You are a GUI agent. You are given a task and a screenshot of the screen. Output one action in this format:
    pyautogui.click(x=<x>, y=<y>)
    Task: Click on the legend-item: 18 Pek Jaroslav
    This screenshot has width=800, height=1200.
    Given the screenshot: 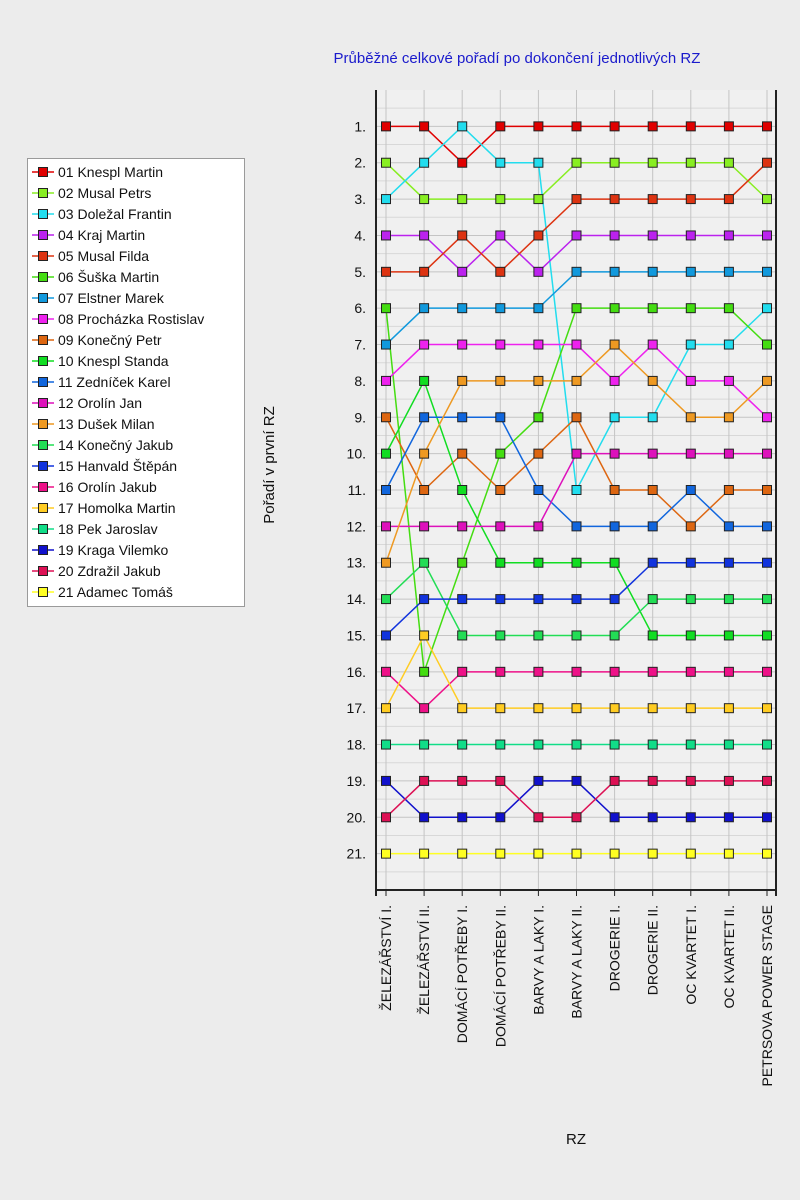 What is the action you would take?
    pyautogui.click(x=95, y=529)
    